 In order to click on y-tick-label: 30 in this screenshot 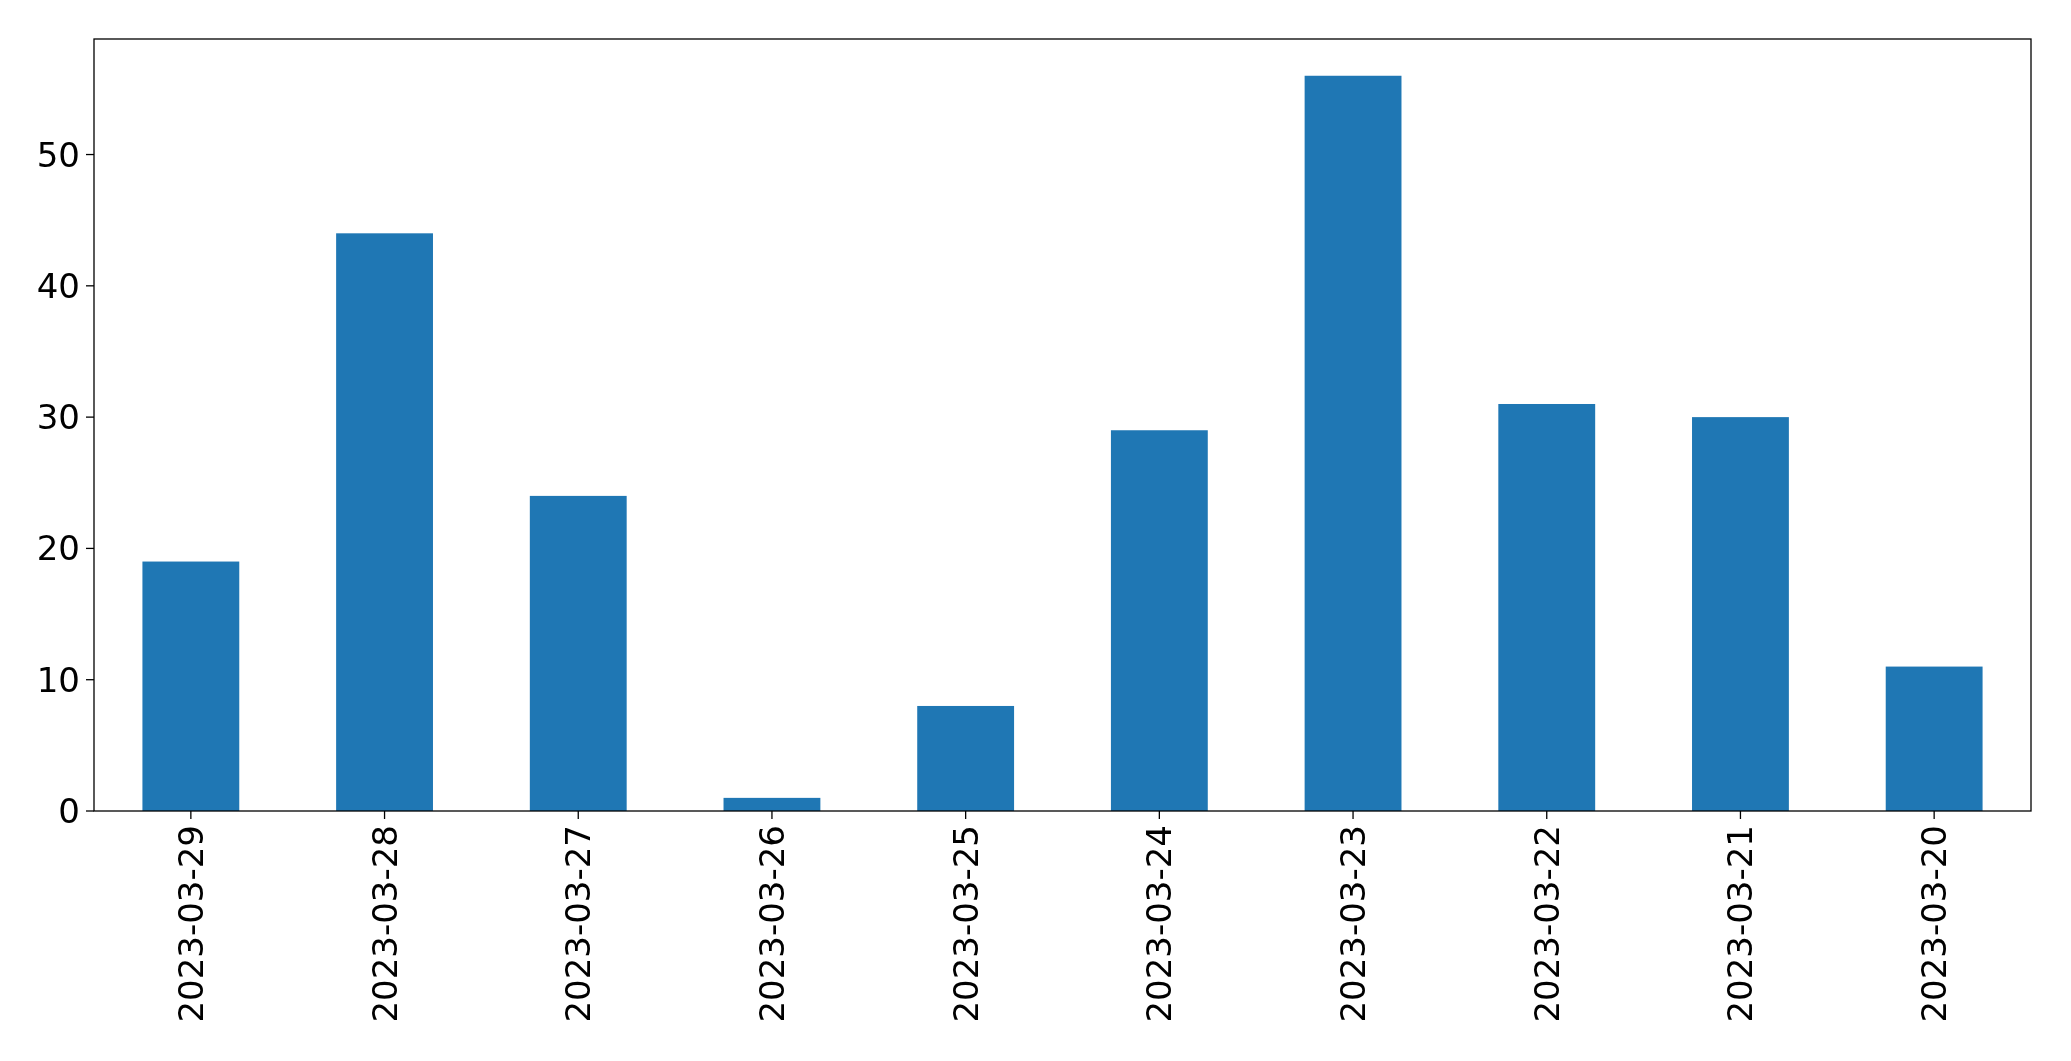, I will do `click(58, 417)`.